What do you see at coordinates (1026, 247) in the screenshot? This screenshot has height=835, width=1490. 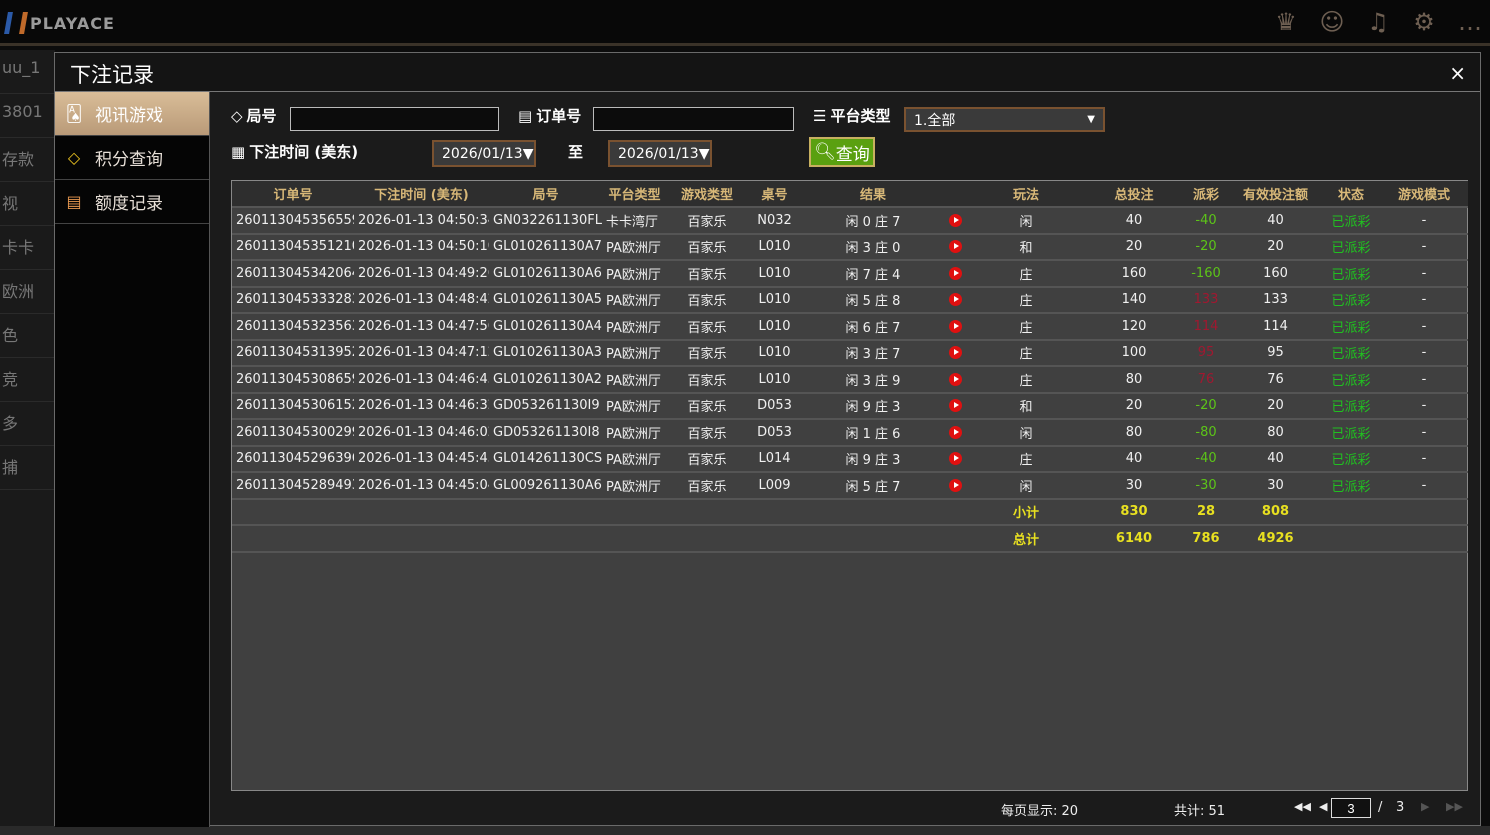 I see `cell: 和` at bounding box center [1026, 247].